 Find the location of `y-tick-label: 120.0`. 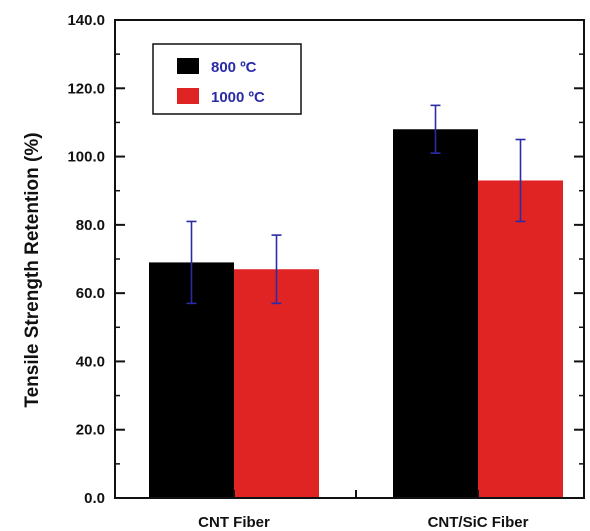

y-tick-label: 120.0 is located at coordinates (86, 88).